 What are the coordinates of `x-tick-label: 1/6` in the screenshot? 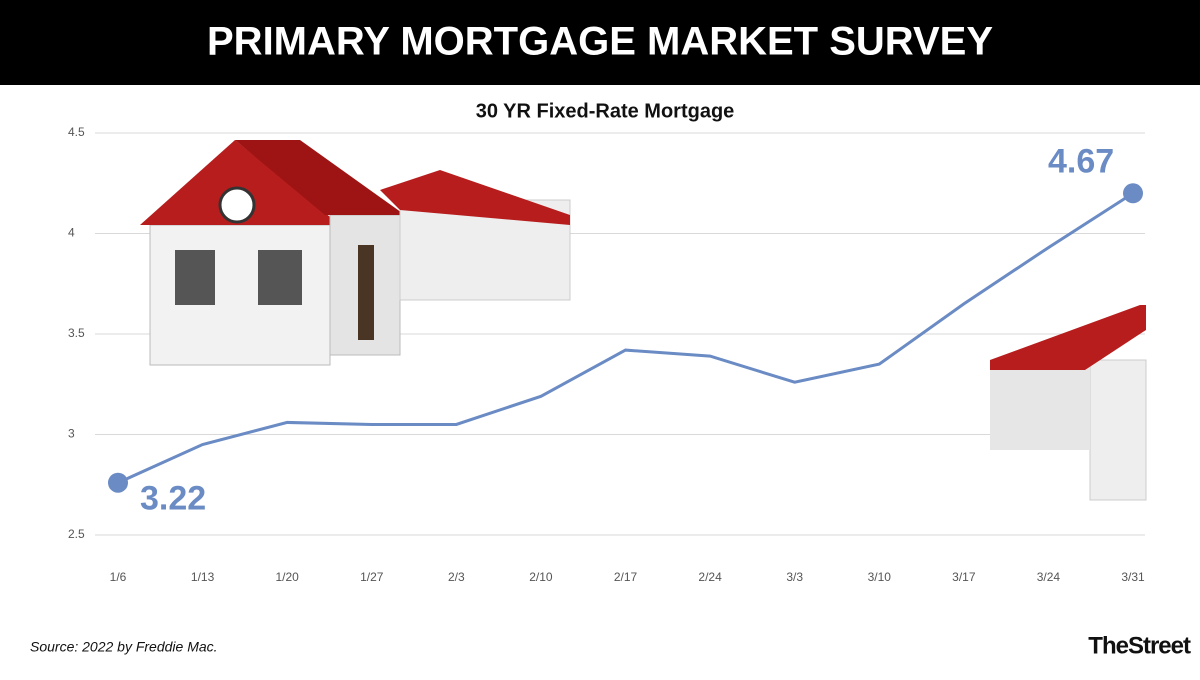 It's located at (118, 577).